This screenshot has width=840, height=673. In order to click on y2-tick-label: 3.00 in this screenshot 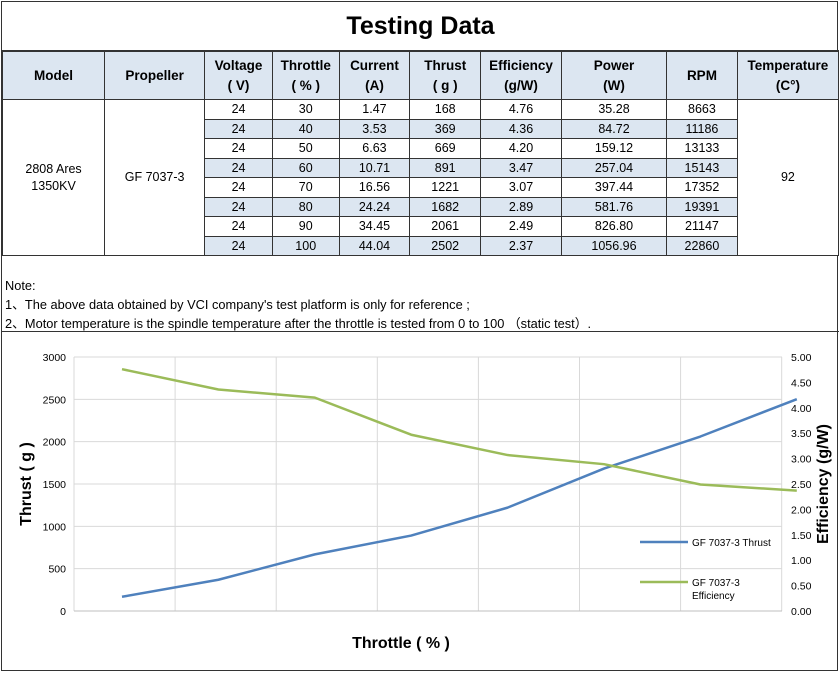, I will do `click(801, 460)`.